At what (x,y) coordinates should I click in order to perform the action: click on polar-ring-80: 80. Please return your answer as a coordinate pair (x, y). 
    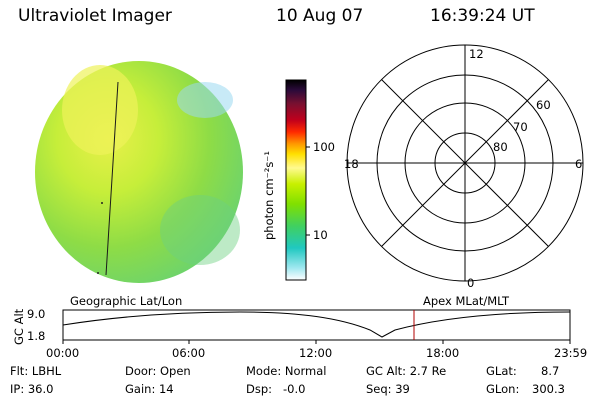
    Looking at the image, I should click on (500, 147).